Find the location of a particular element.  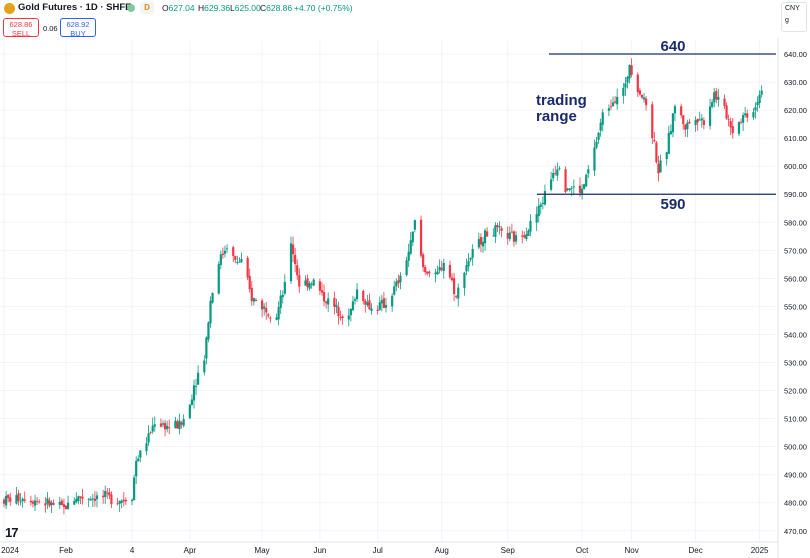

y-tick-label: 580.00 is located at coordinates (795, 222).